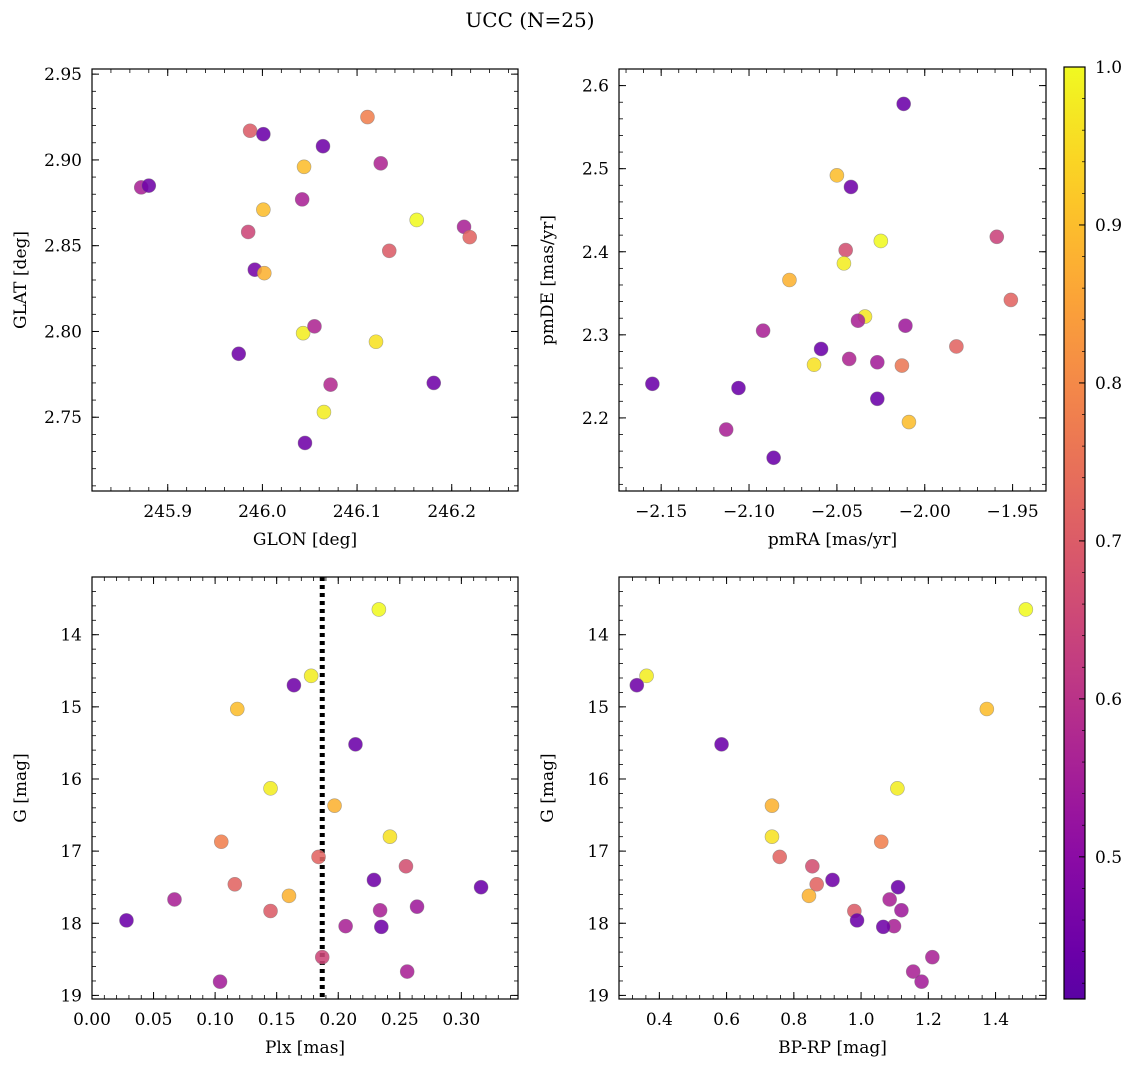 This screenshot has height=1067, width=1136. Describe the element at coordinates (262, 512) in the screenshot. I see `x-tick-label: 246.0` at that location.